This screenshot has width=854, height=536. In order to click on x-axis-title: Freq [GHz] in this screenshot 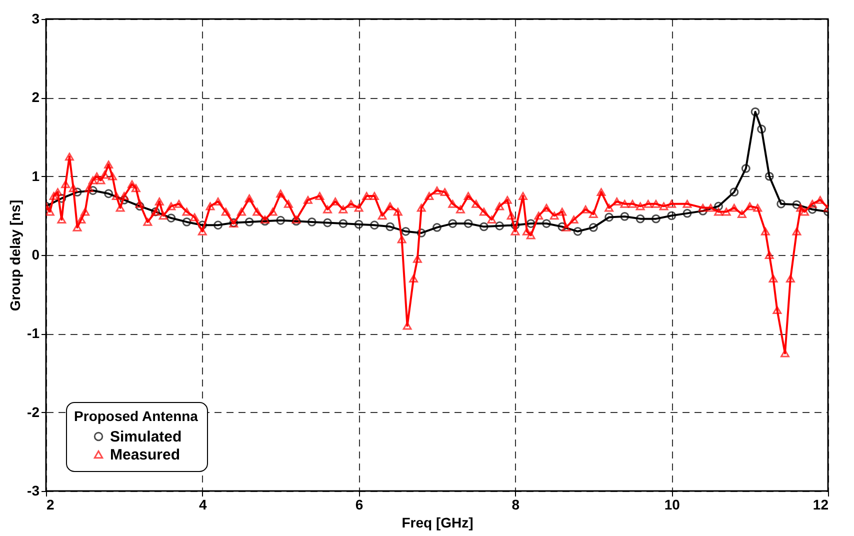, I will do `click(438, 522)`.